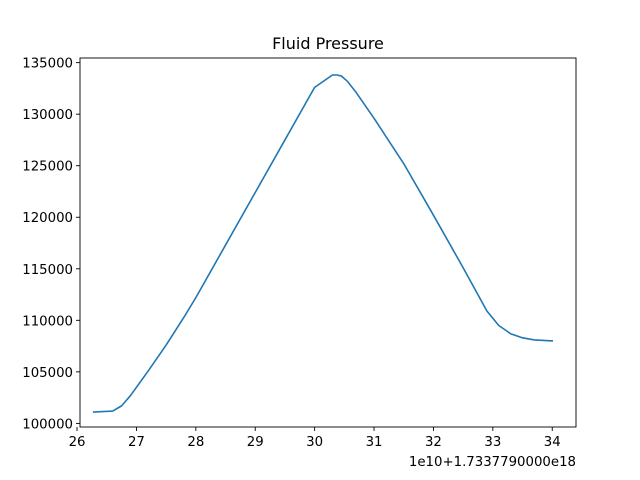  What do you see at coordinates (552, 442) in the screenshot?
I see `x-tick-label: 34` at bounding box center [552, 442].